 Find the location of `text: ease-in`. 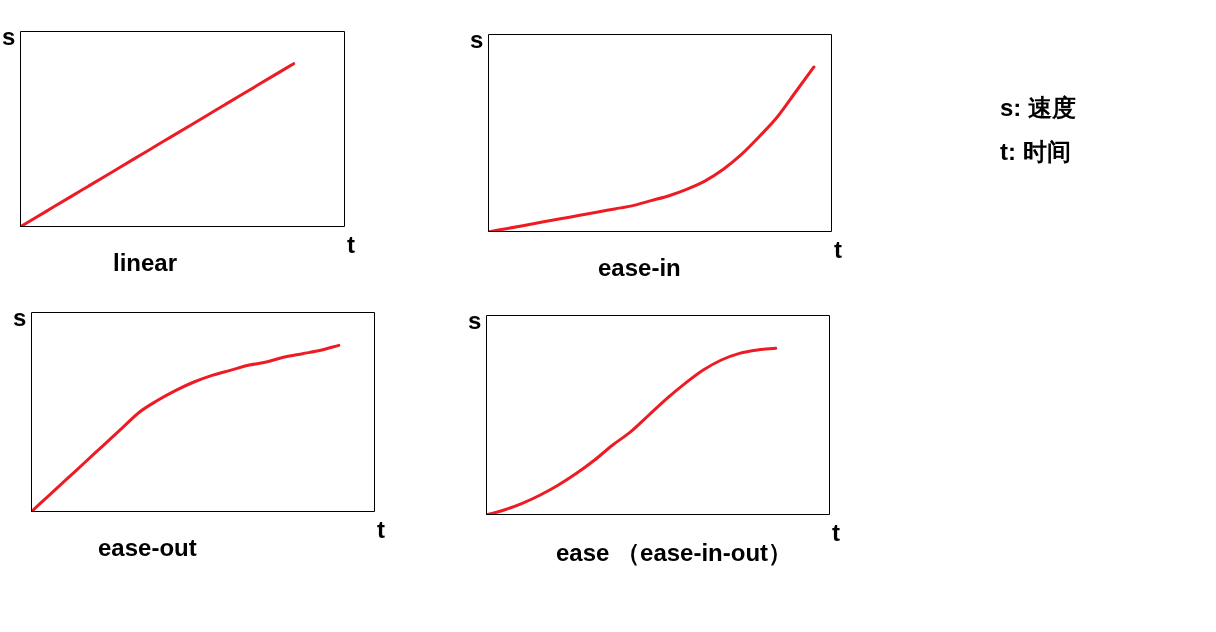

text: ease-in is located at coordinates (639, 268).